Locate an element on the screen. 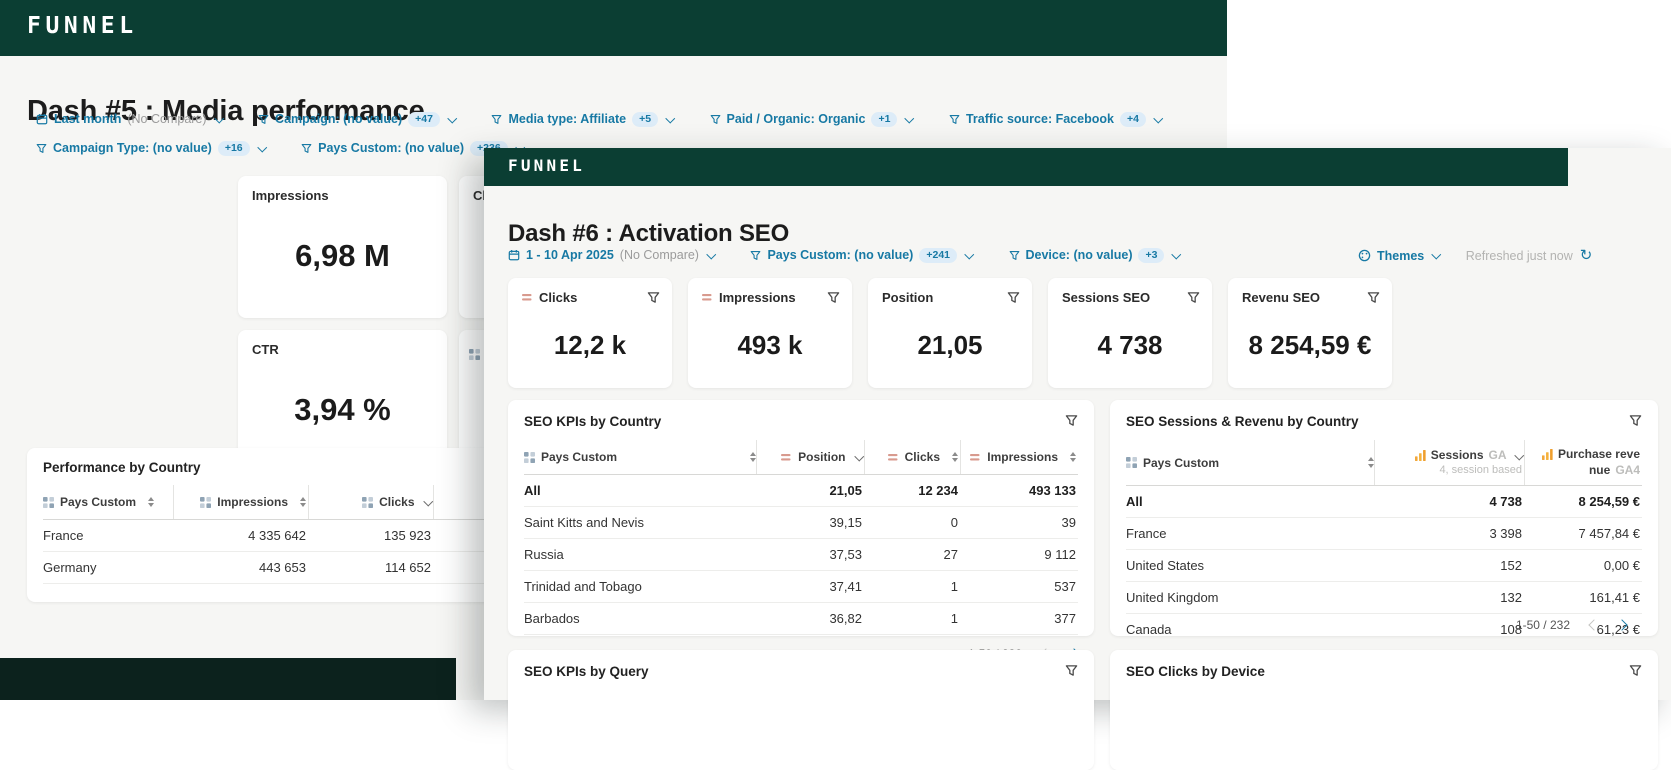  filter-count-badge: +241 is located at coordinates (938, 255).